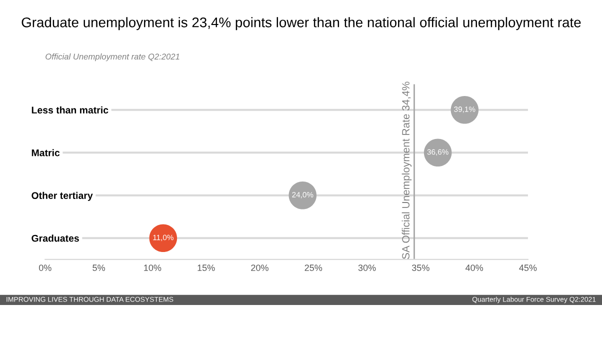  I want to click on x-tick-label: 10%, so click(153, 267).